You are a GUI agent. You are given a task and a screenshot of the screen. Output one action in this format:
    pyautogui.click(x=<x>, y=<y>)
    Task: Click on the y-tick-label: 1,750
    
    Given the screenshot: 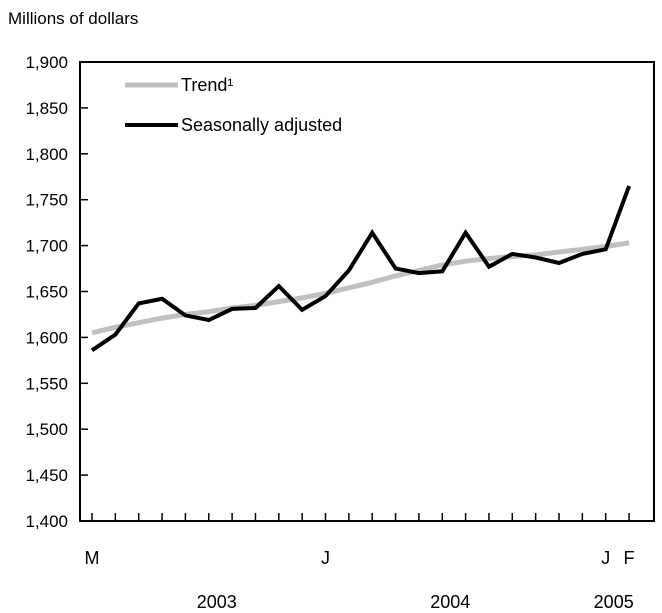 What is the action you would take?
    pyautogui.click(x=46, y=200)
    